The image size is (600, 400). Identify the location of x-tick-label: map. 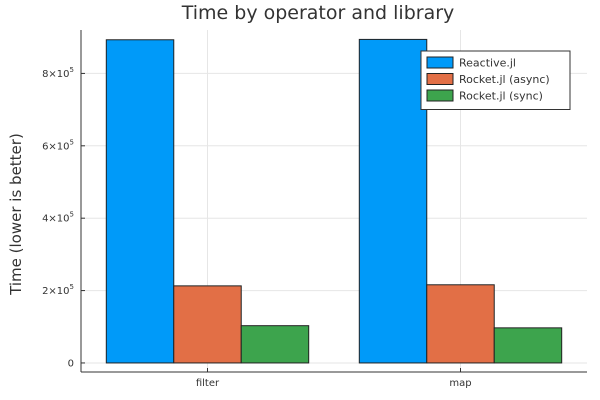
(460, 383).